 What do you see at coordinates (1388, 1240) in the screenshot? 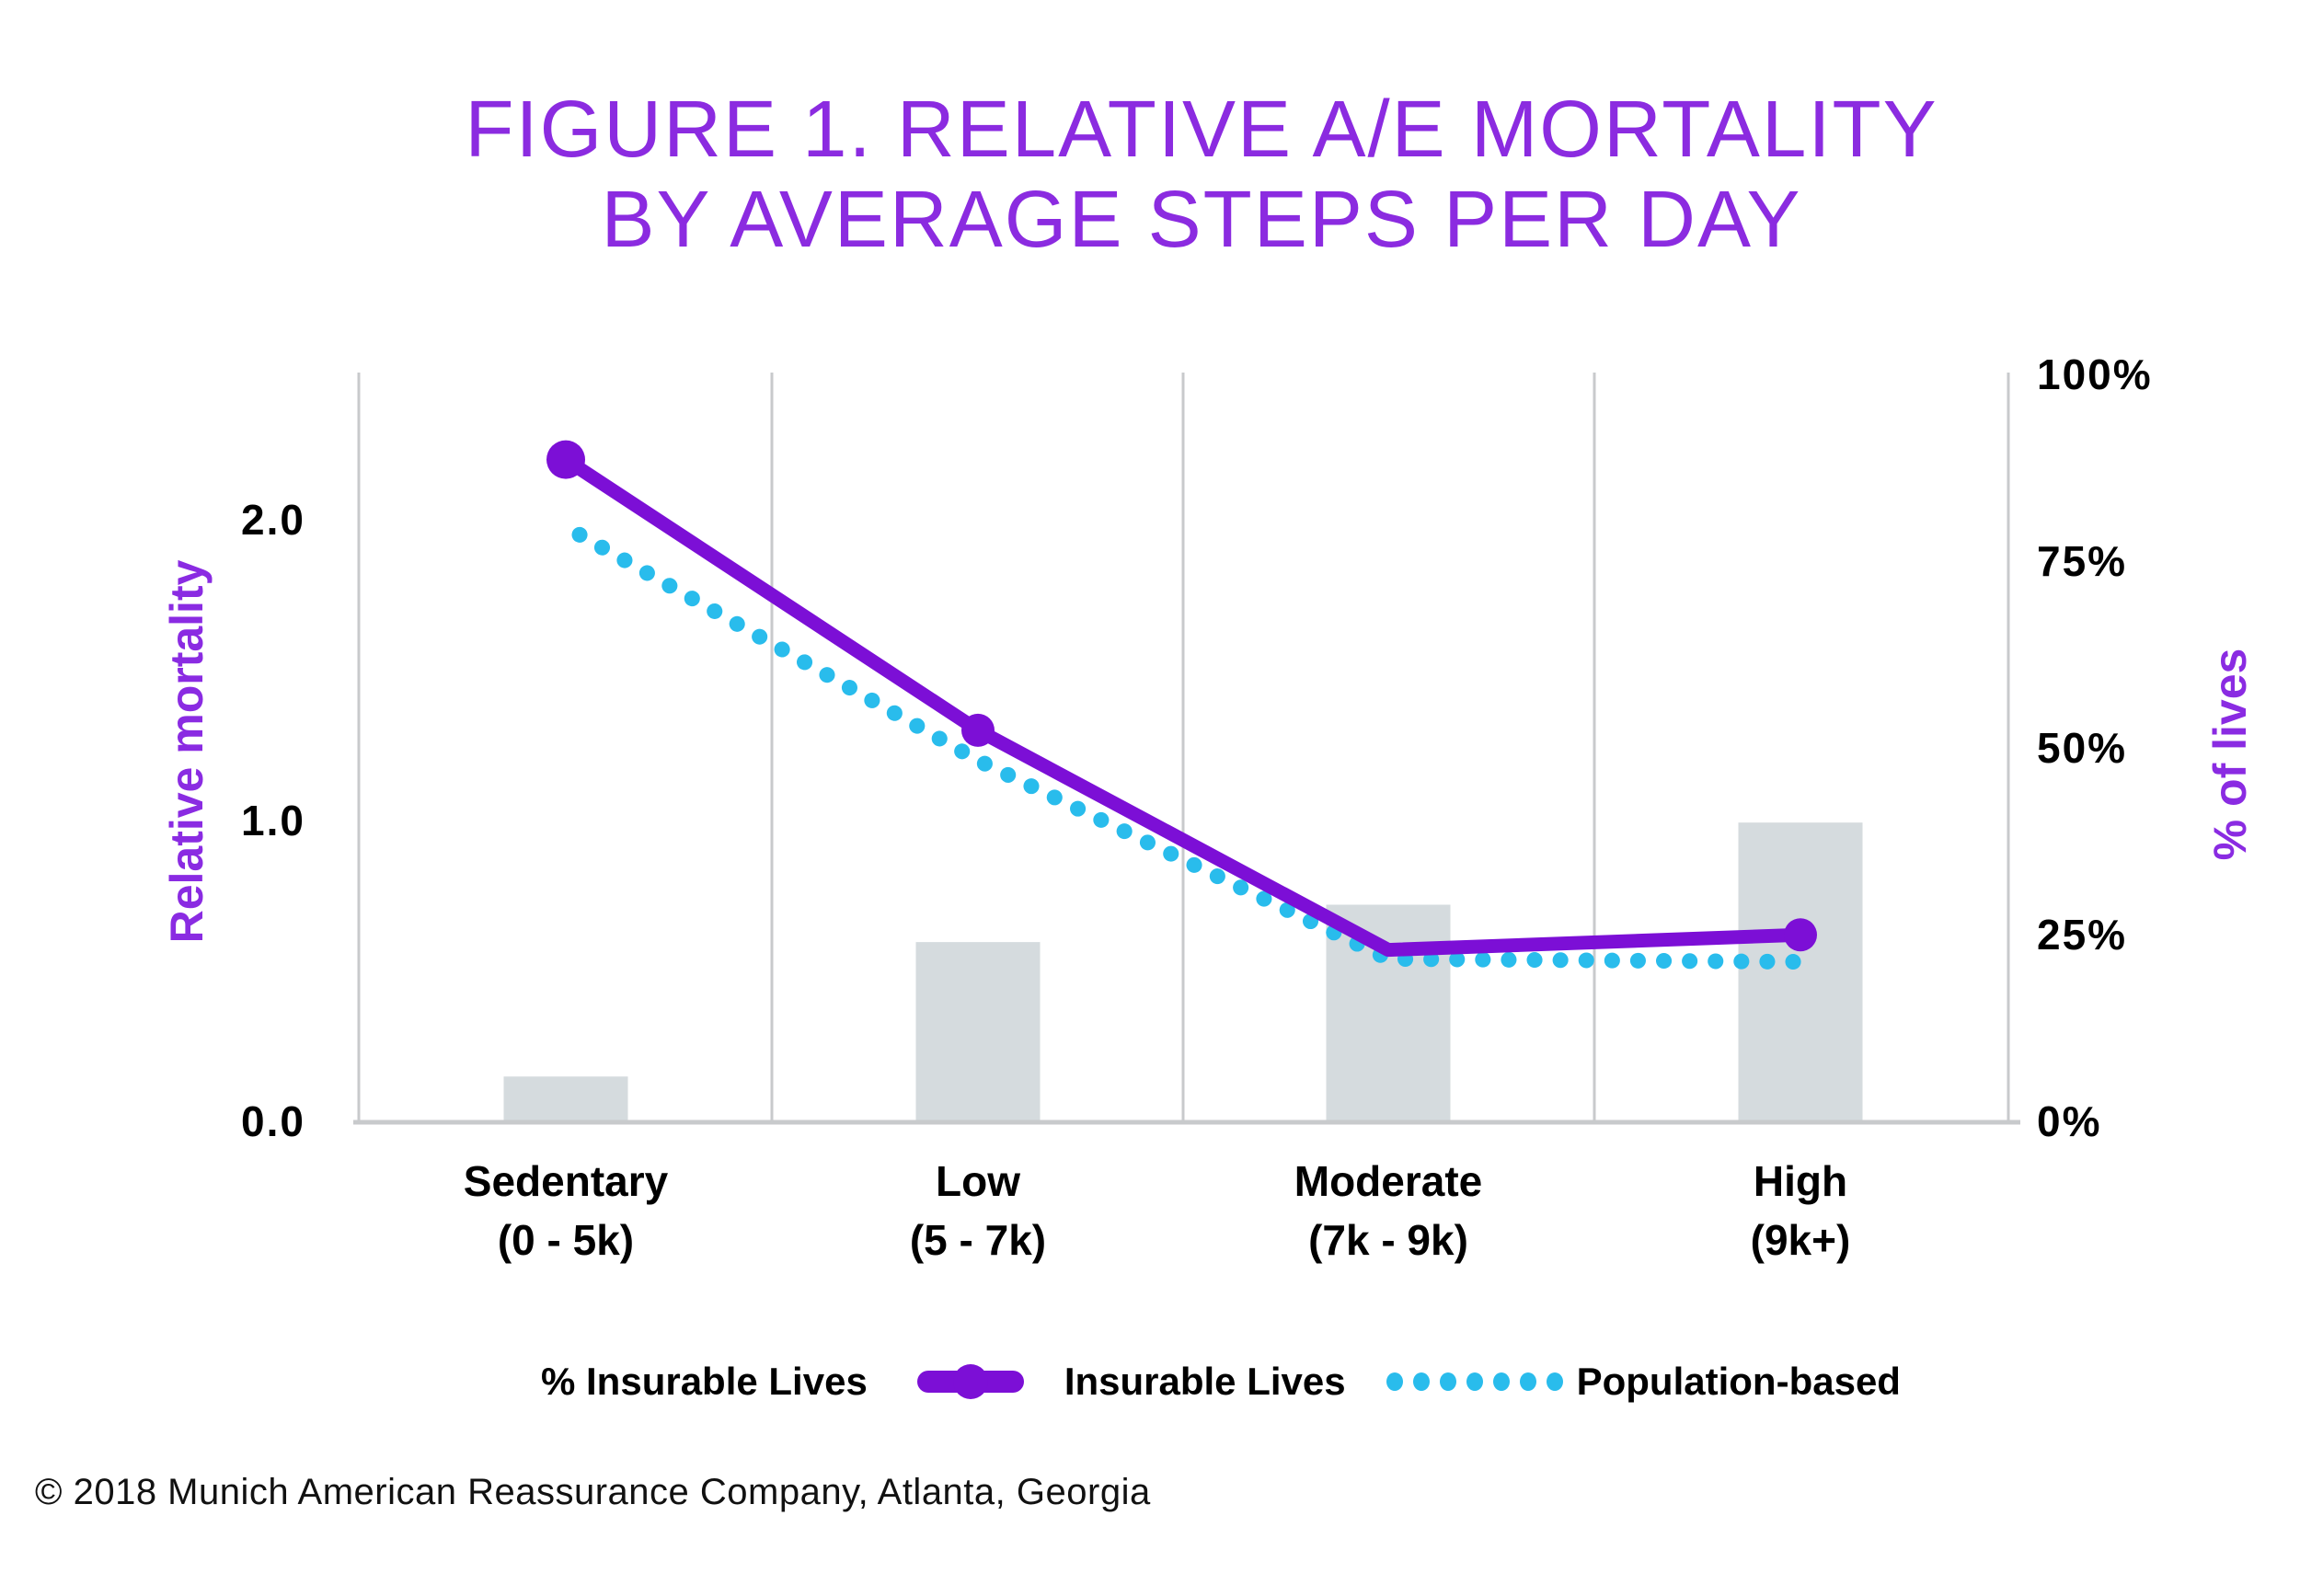
I see `category-range: (7k - 9k)` at bounding box center [1388, 1240].